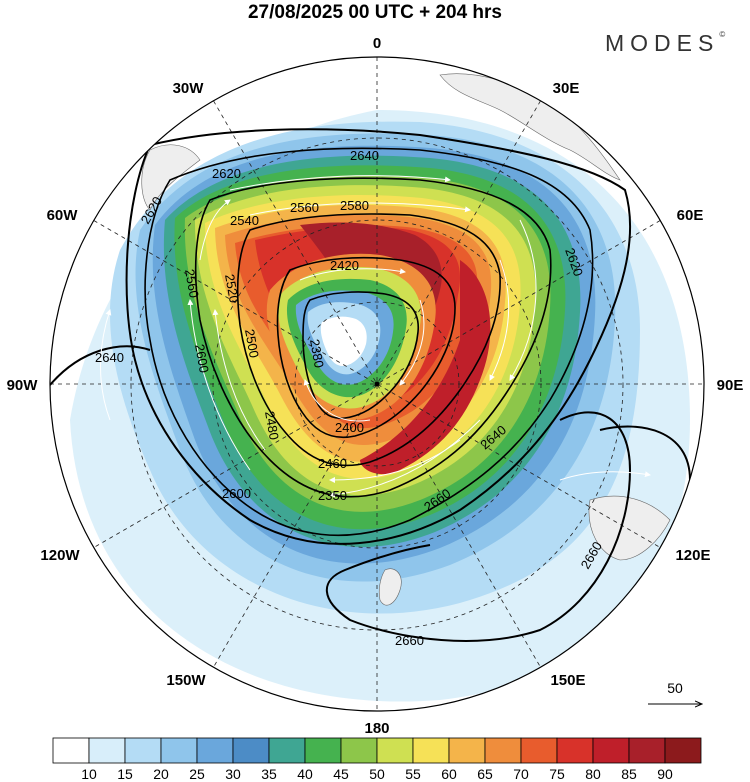  What do you see at coordinates (662, 43) in the screenshot?
I see `brand-text: MODES` at bounding box center [662, 43].